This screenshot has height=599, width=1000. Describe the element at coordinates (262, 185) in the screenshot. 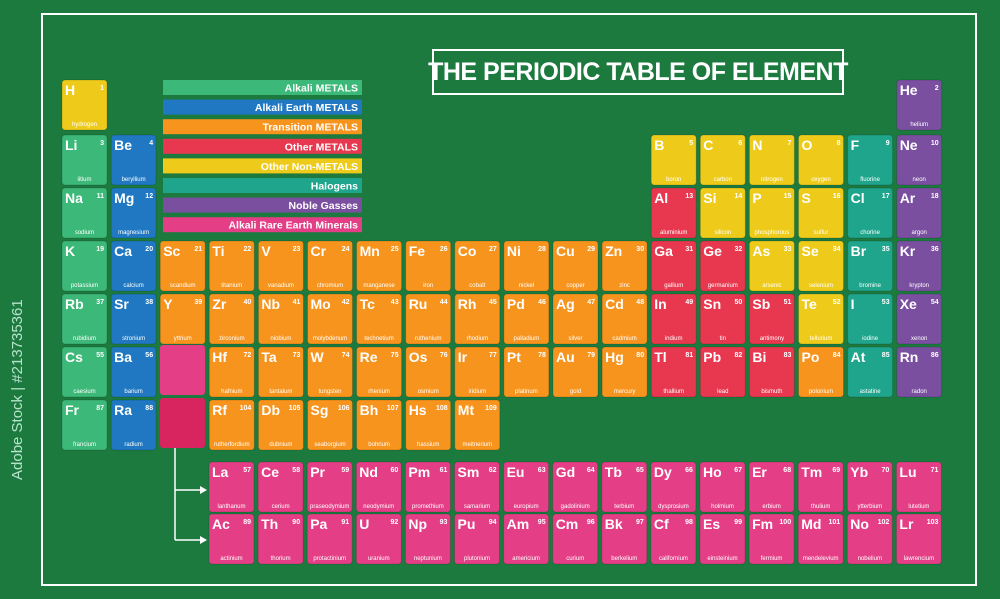

I see `legend-bar` at that location.